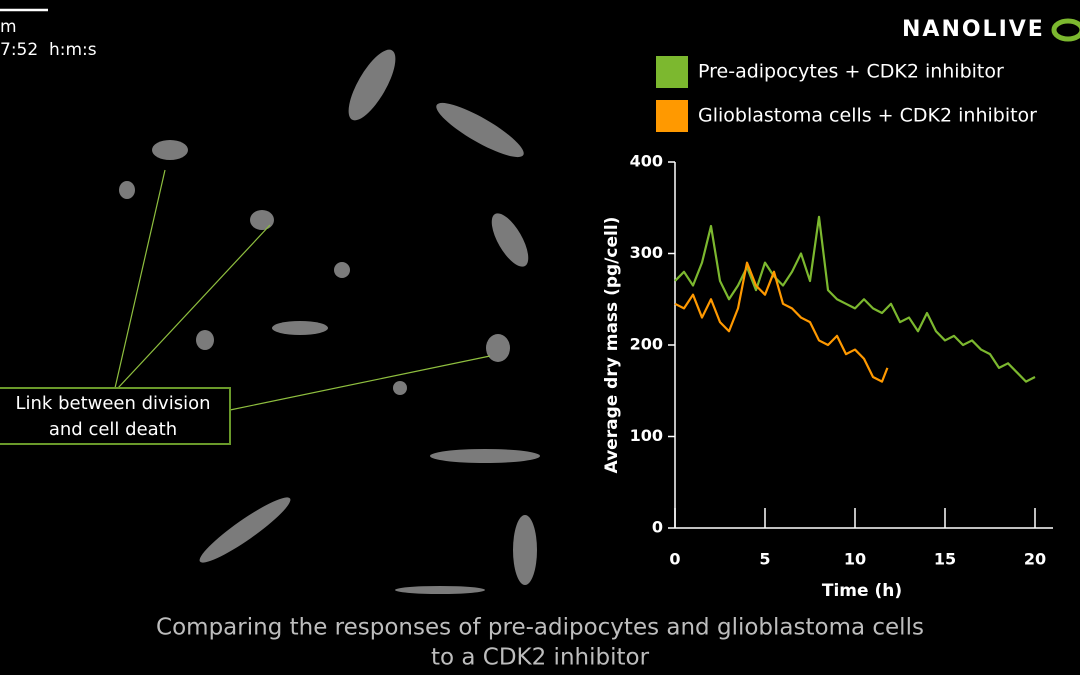 The image size is (1080, 675). I want to click on x-axis-label: Time (h), so click(862, 591).